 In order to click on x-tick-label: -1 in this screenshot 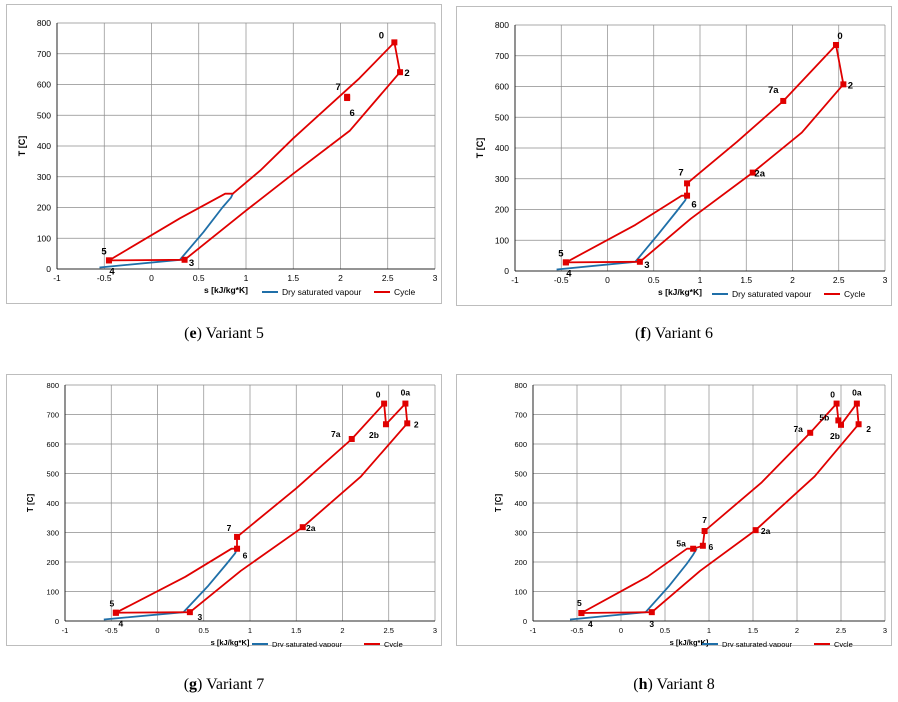, I will do `click(65, 630)`.